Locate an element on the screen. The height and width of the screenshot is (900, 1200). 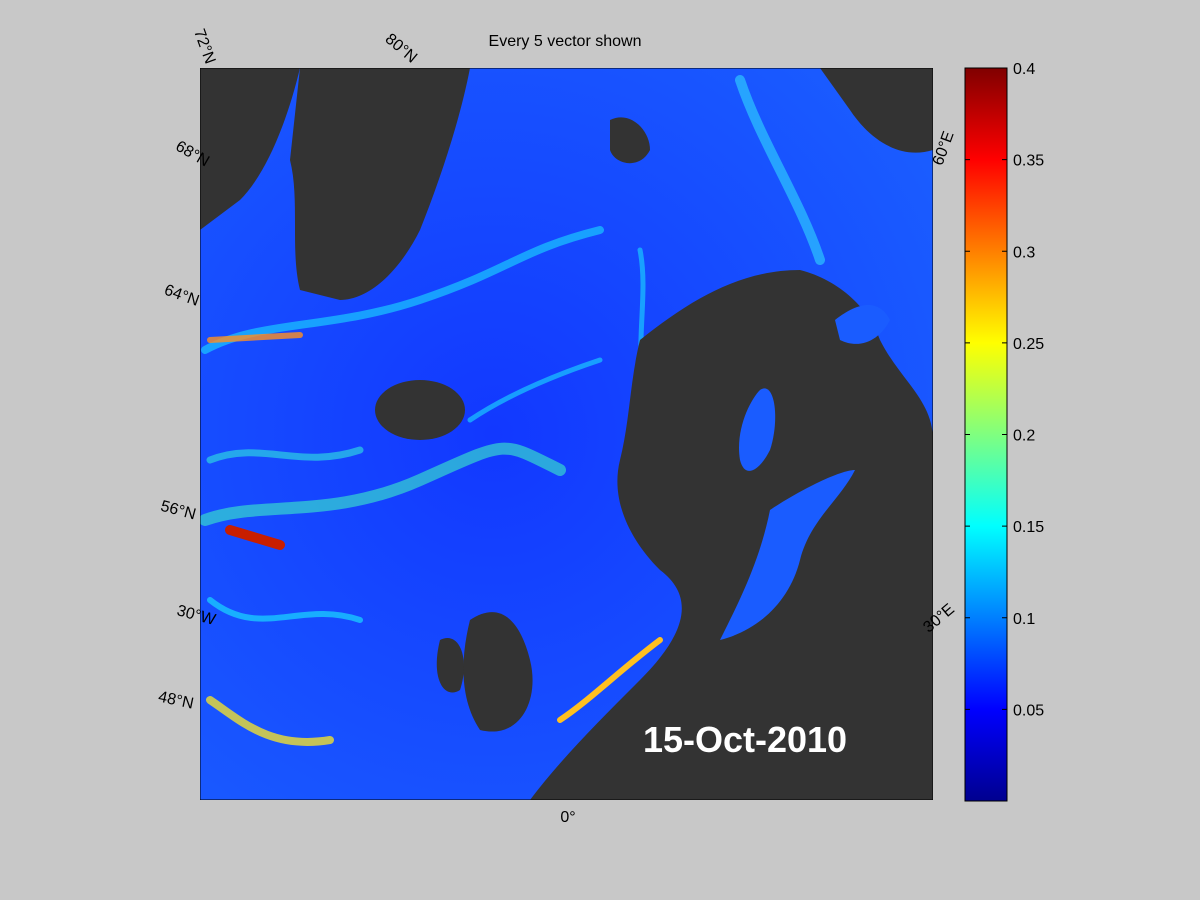
colorbar-tick-label: 0.15 is located at coordinates (1028, 527).